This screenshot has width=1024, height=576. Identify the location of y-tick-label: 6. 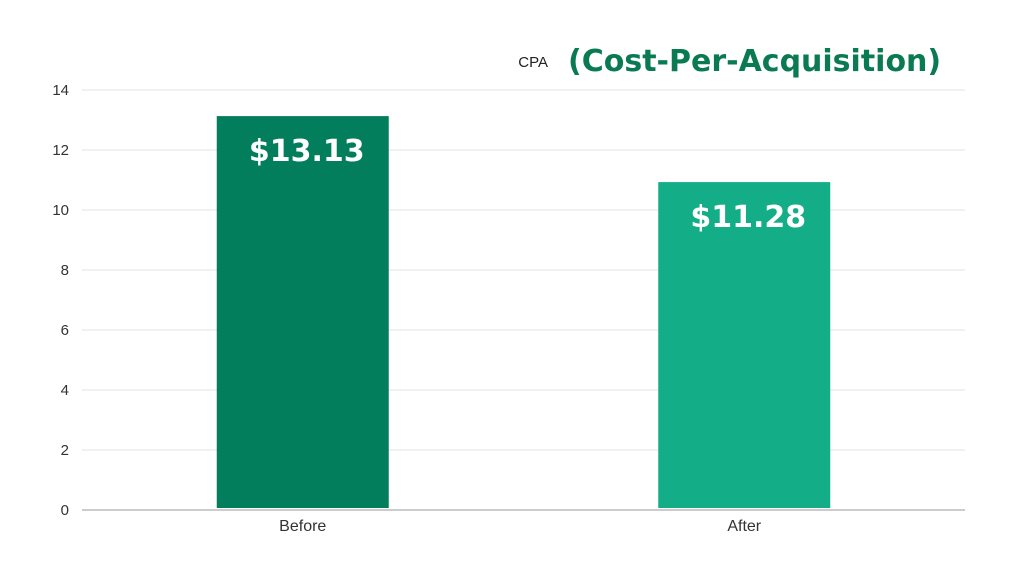
(65, 330).